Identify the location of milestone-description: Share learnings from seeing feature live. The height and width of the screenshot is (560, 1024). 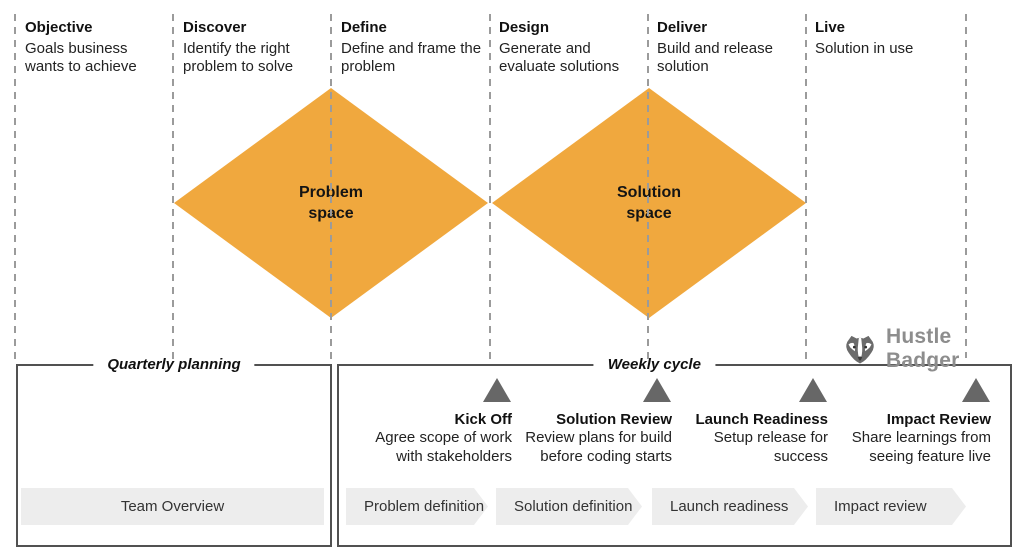
(921, 447).